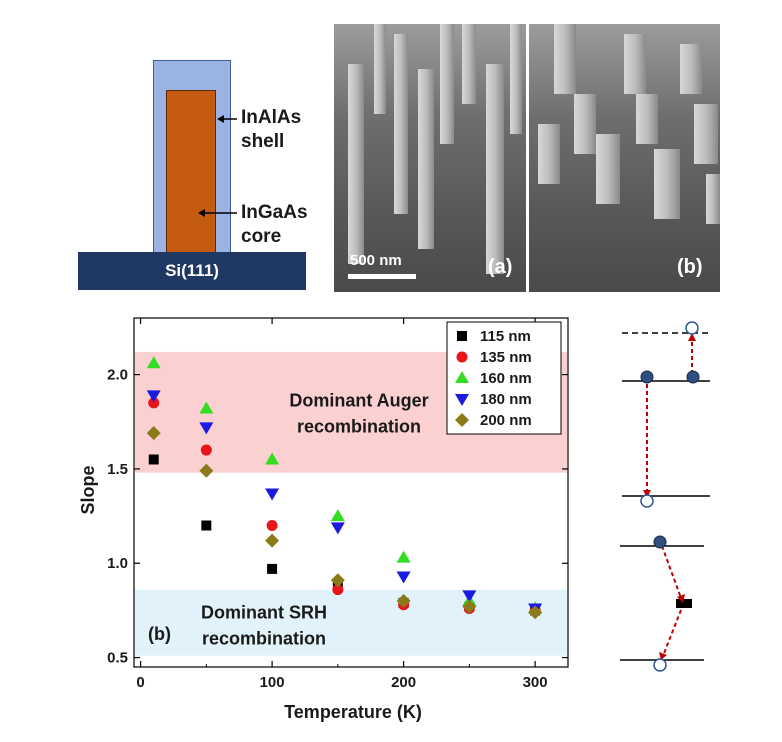 The width and height of the screenshot is (782, 742). I want to click on auger-region-label: Dominant Auger, so click(358, 400).